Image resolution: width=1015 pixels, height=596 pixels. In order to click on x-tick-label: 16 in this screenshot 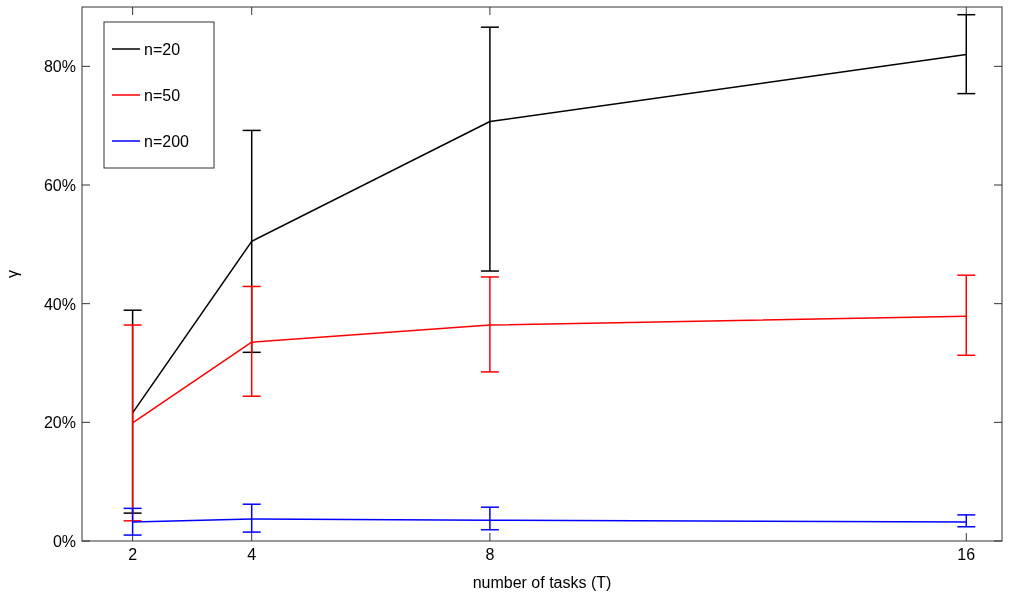, I will do `click(966, 554)`.